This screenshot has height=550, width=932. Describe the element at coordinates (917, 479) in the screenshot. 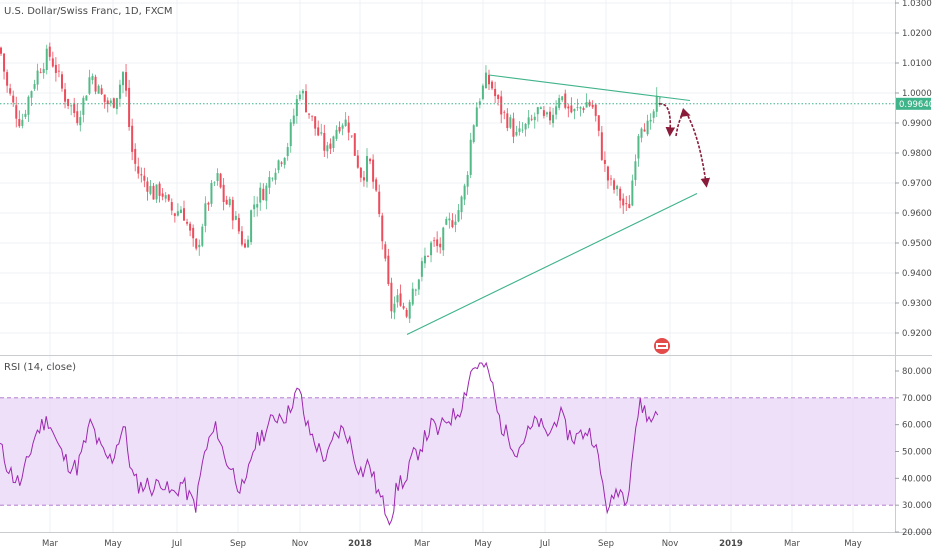

I see `rsi-tick-label: 40.0000` at that location.